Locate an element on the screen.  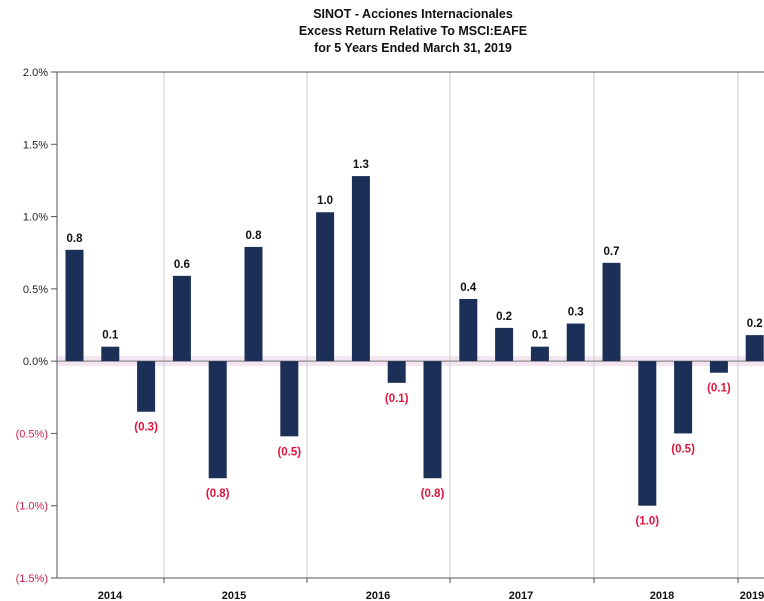
data-label: 1.3 is located at coordinates (361, 165).